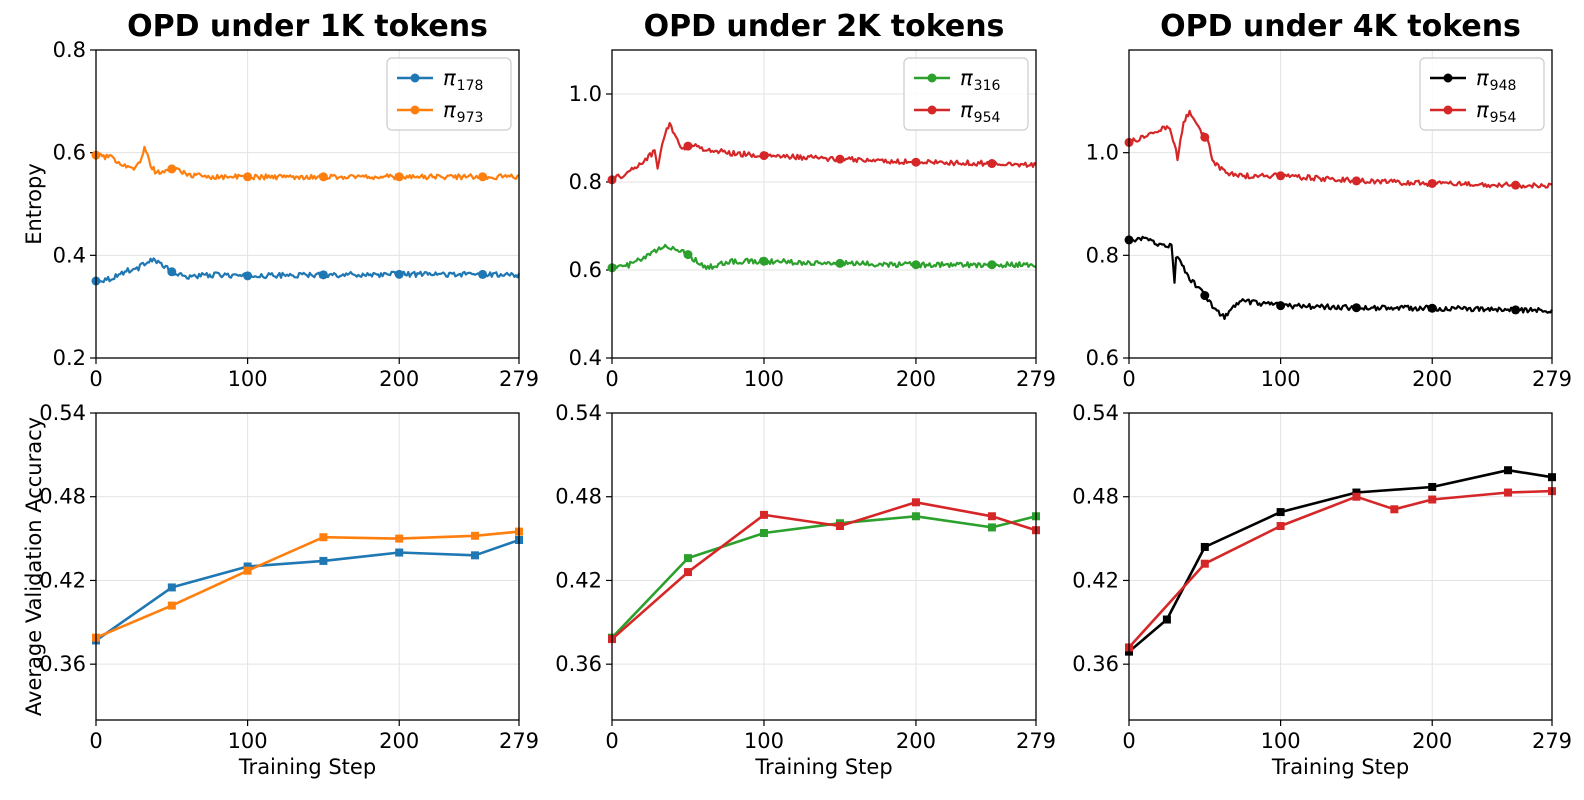  I want to click on legend-label: π973, so click(463, 112).